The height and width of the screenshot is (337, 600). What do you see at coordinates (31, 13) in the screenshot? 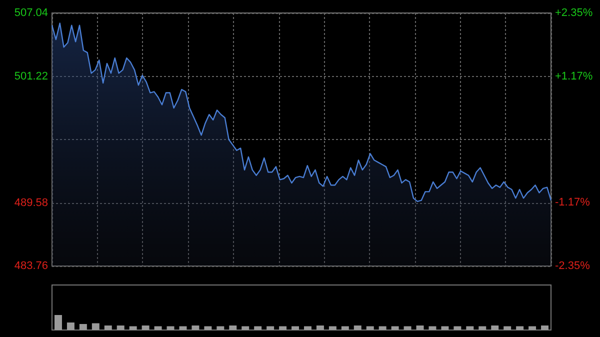
I see `y-tick-label: 507.04` at bounding box center [31, 13].